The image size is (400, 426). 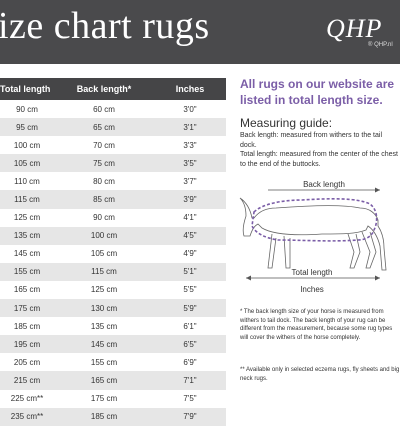 What do you see at coordinates (27, 290) in the screenshot?
I see `total-length-cell: 165 cm` at bounding box center [27, 290].